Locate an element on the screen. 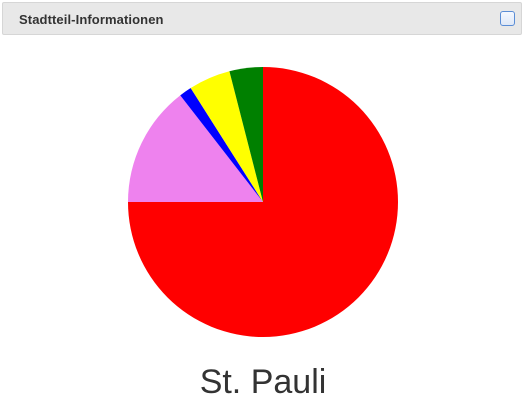 This screenshot has width=526, height=412. panel-header: Stadtteil-Informationen is located at coordinates (262, 18).